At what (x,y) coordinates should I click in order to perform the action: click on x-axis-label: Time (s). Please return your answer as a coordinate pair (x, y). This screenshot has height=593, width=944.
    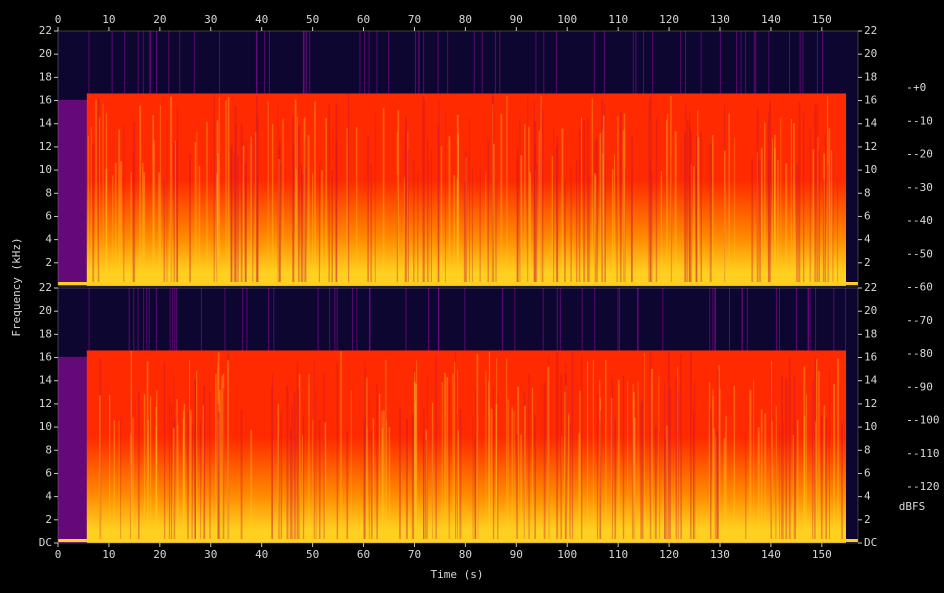
    Looking at the image, I should click on (457, 574).